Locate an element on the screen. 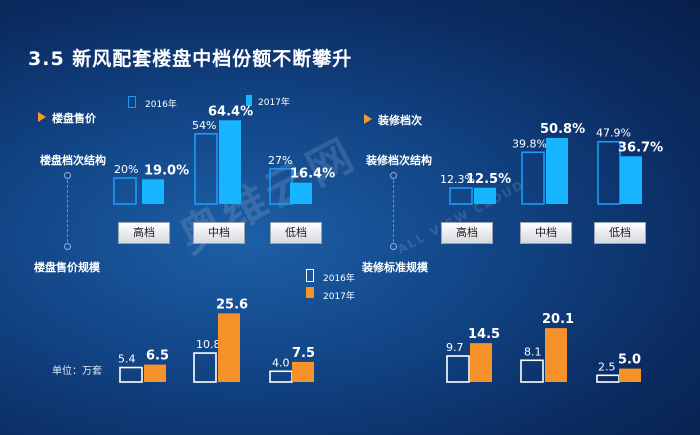 The width and height of the screenshot is (700, 435). legend-scale-2017-swatch is located at coordinates (310, 292).